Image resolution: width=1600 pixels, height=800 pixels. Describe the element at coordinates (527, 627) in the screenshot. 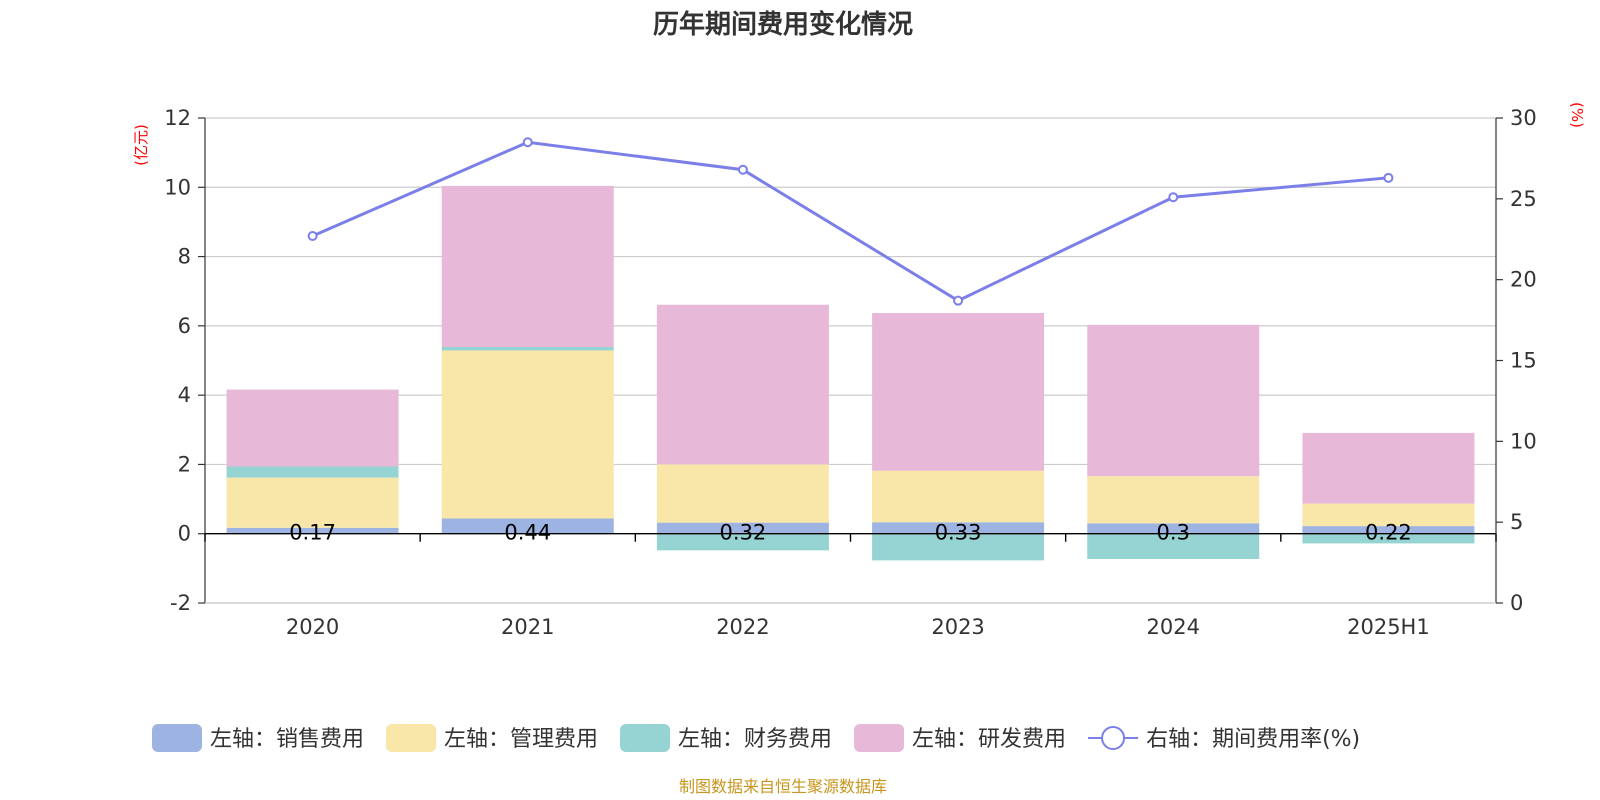

I see `x-tick-label: 2021` at that location.